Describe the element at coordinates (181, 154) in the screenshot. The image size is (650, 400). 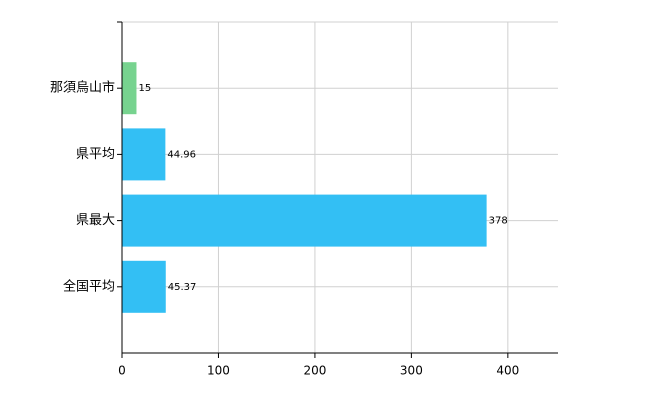
I see `data-label: 44.96` at that location.